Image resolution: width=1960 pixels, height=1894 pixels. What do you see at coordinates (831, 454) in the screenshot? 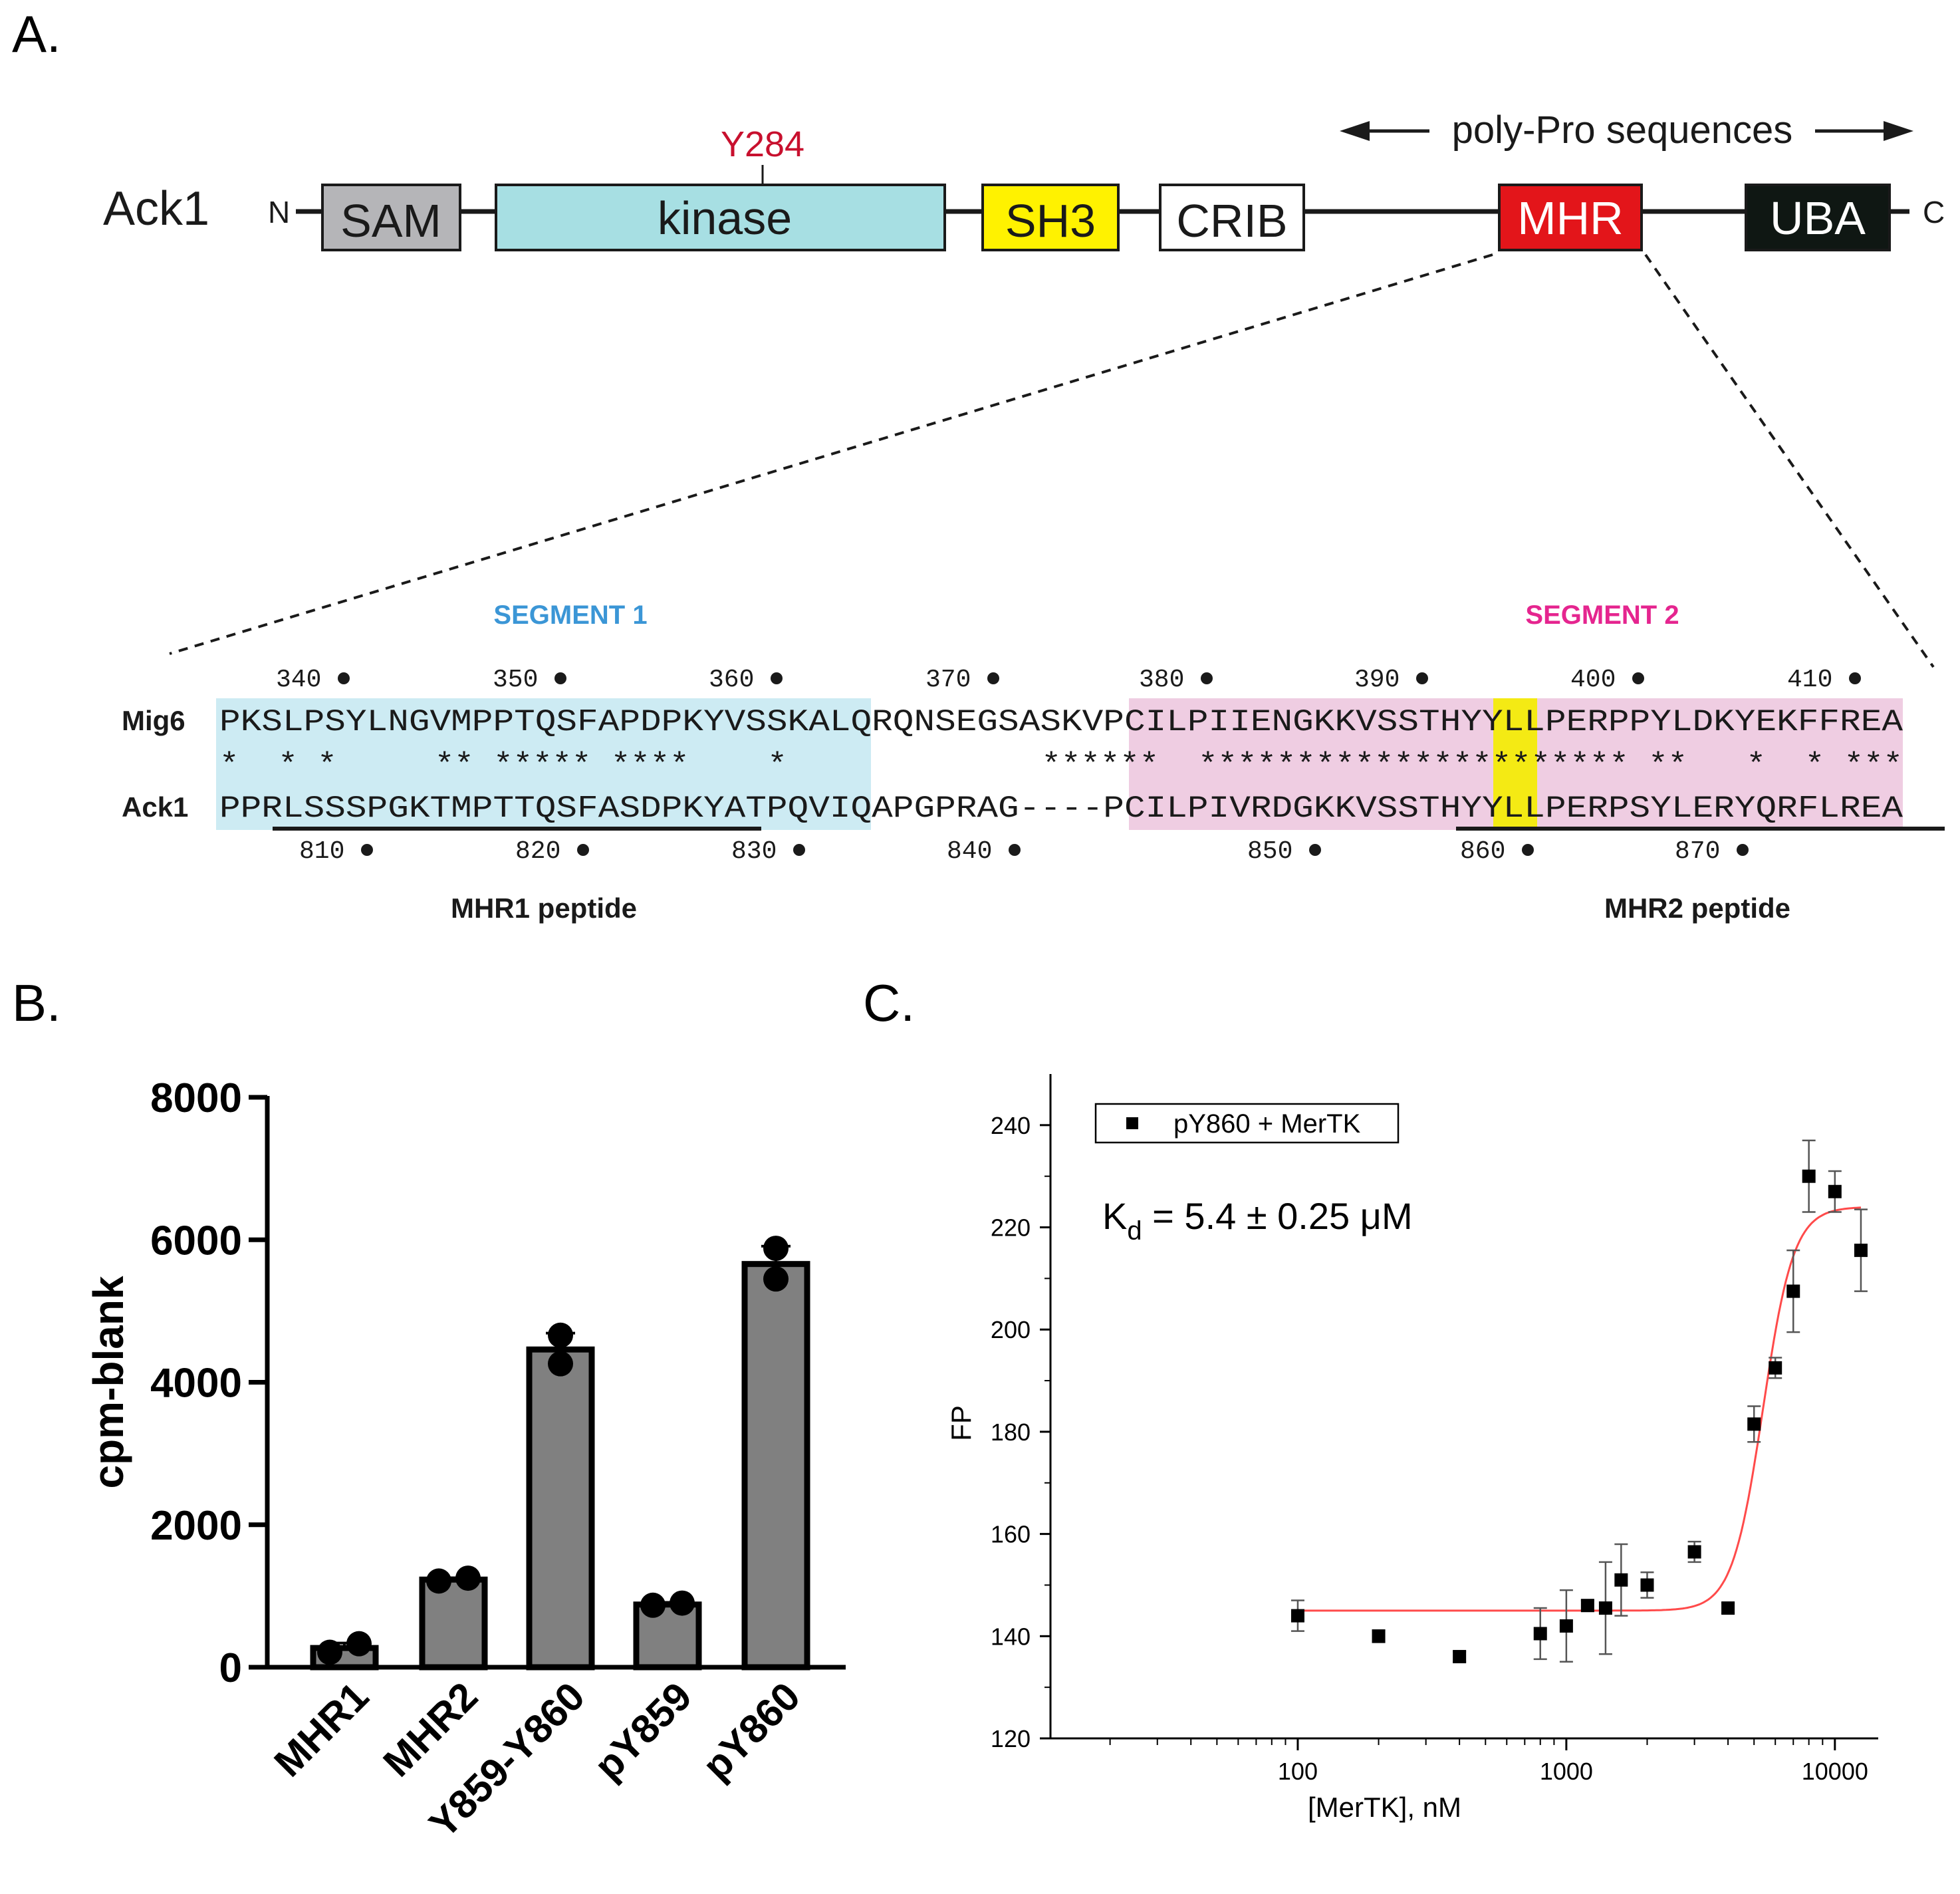
I see `zoom-line-left` at bounding box center [831, 454].